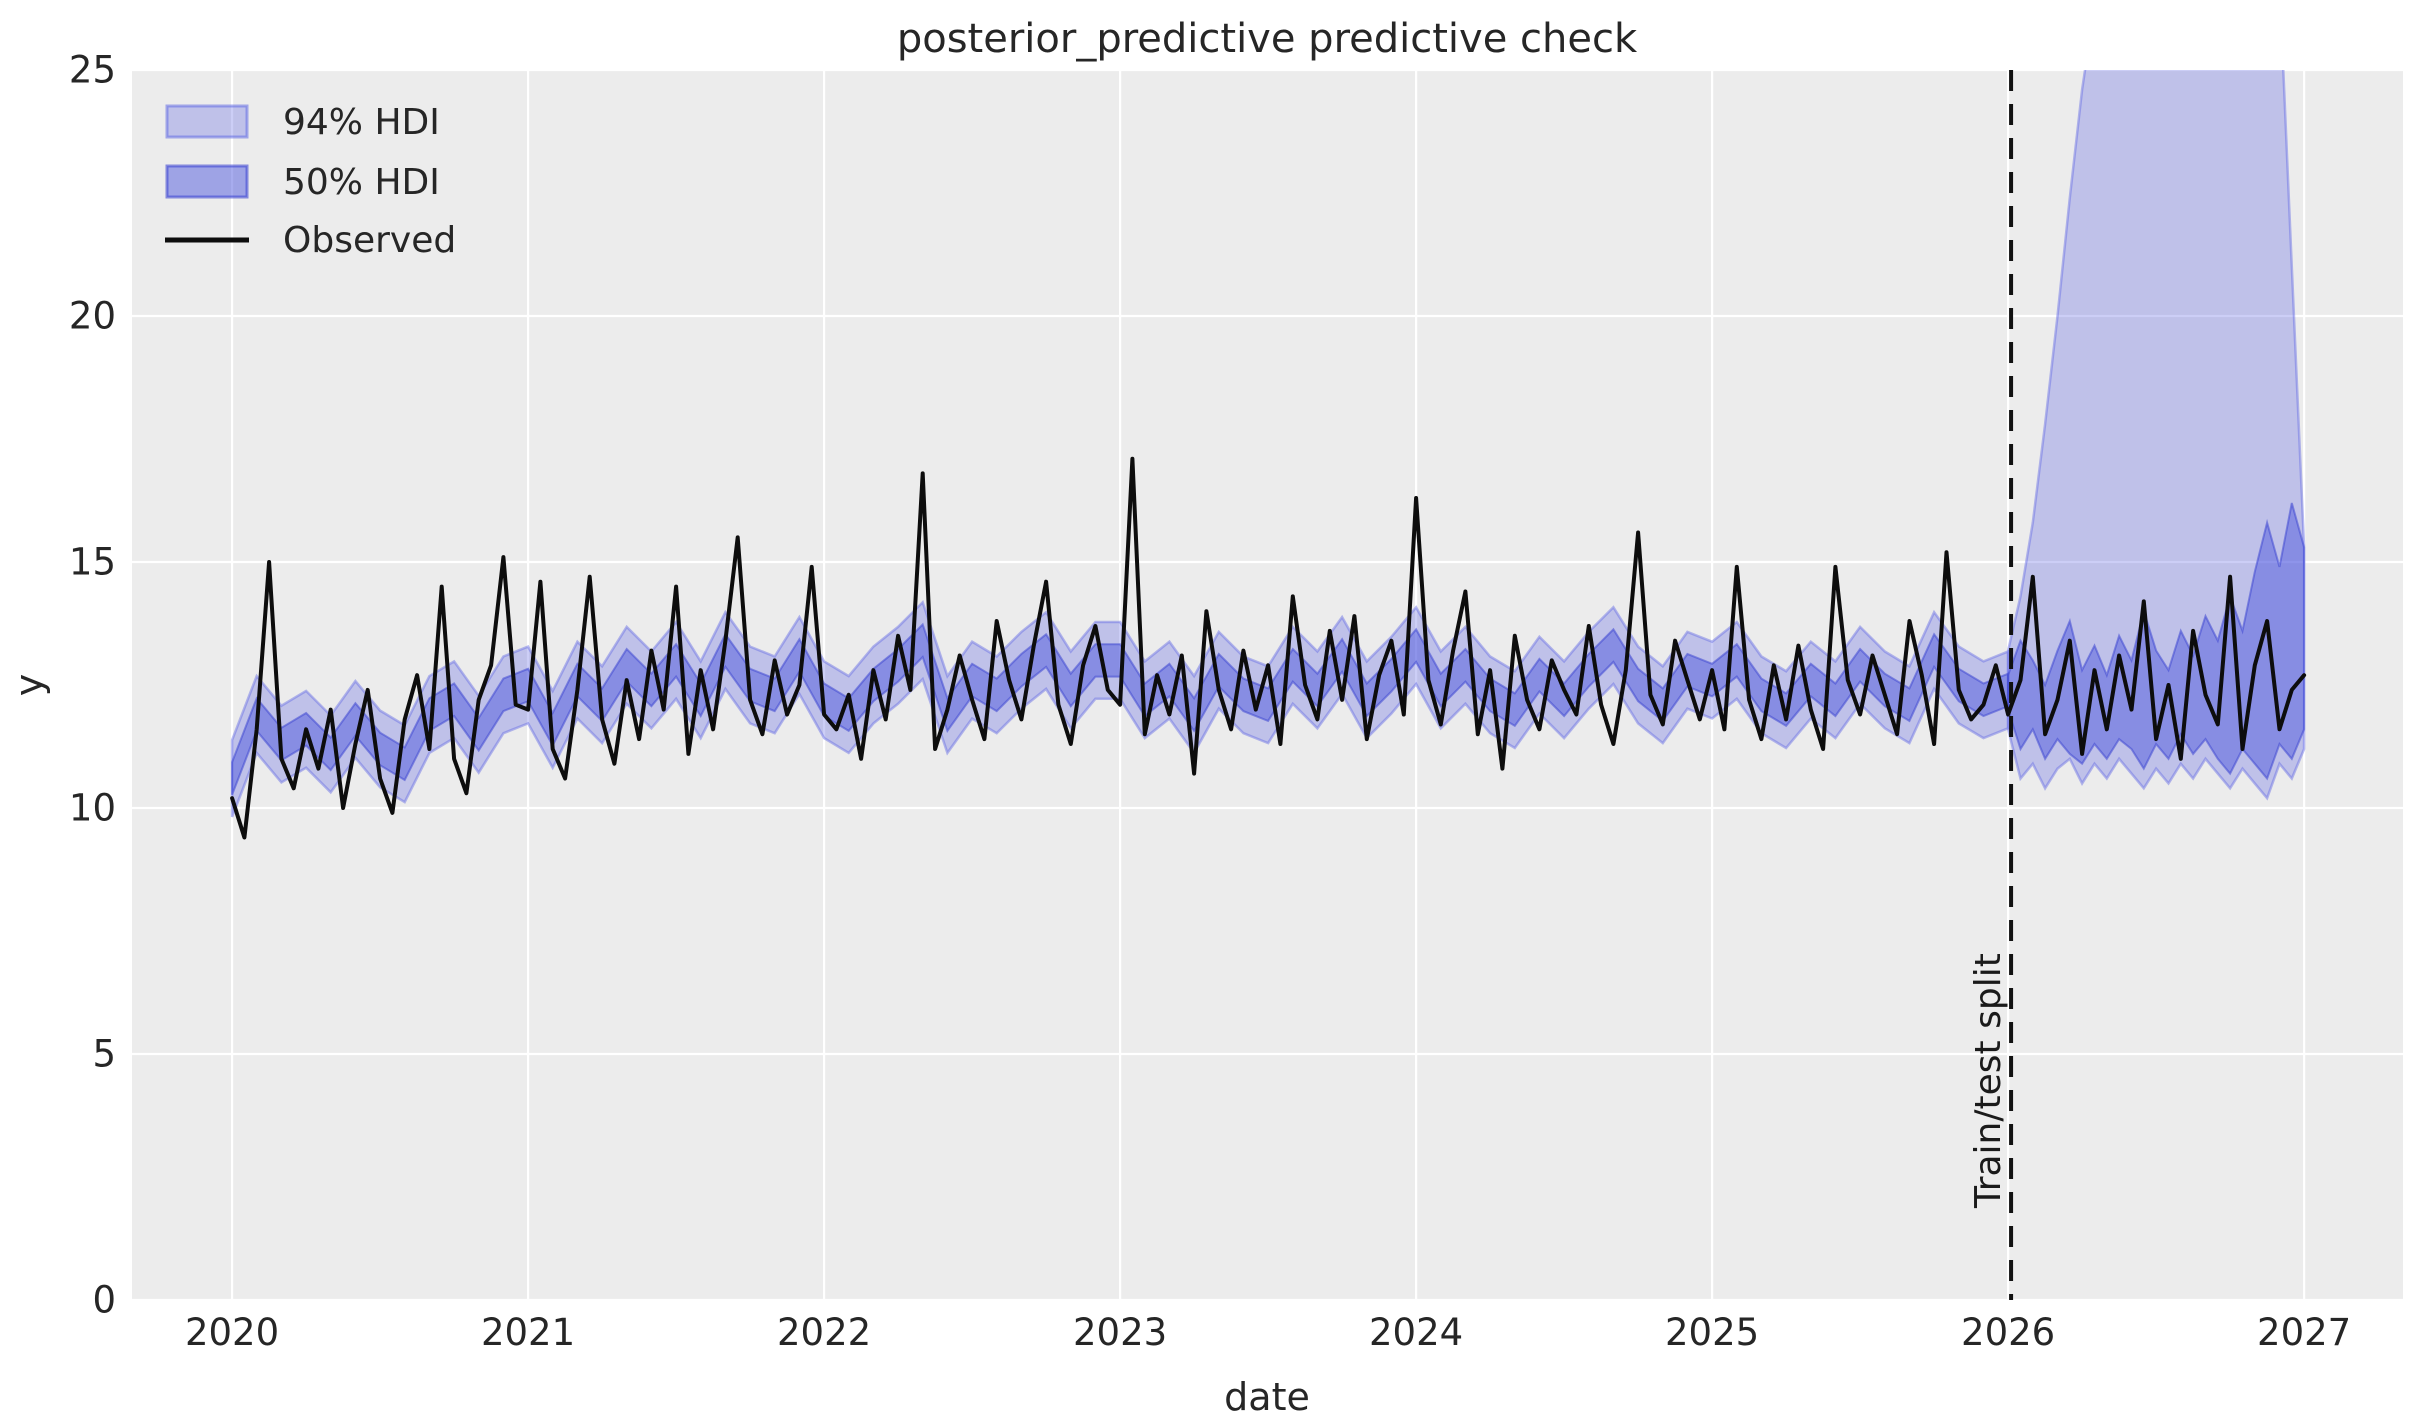 The height and width of the screenshot is (1427, 2423). Describe the element at coordinates (369, 240) in the screenshot. I see `legend-label-observed: Observed` at that location.